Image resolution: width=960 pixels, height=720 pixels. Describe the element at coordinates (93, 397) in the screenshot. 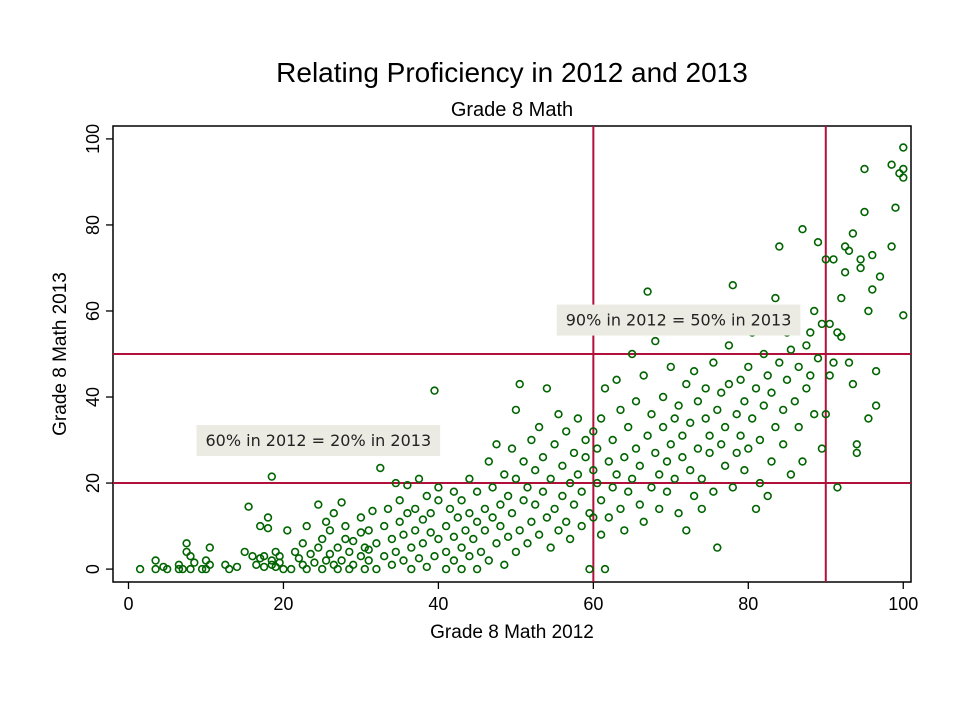

I see `y-tick-label: 40` at that location.